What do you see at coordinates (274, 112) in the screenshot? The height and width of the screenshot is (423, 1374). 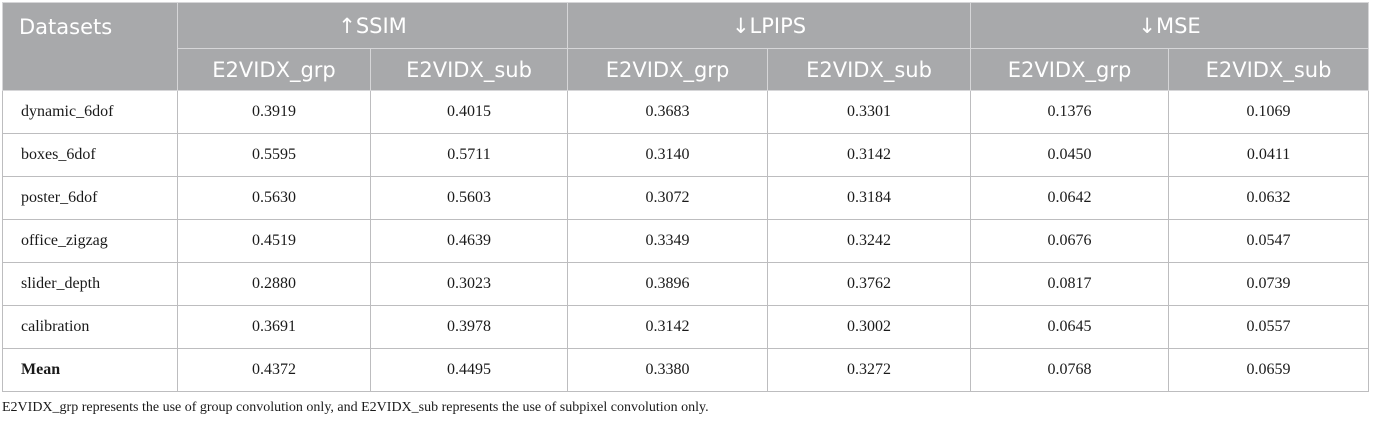 I see `value-cell: 0.3919` at bounding box center [274, 112].